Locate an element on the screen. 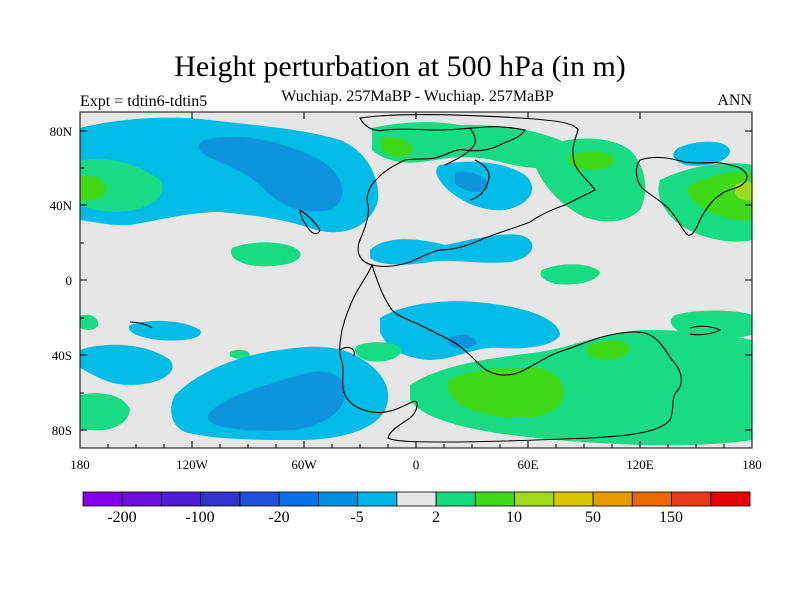  region-sw-corner-green is located at coordinates (105, 412).